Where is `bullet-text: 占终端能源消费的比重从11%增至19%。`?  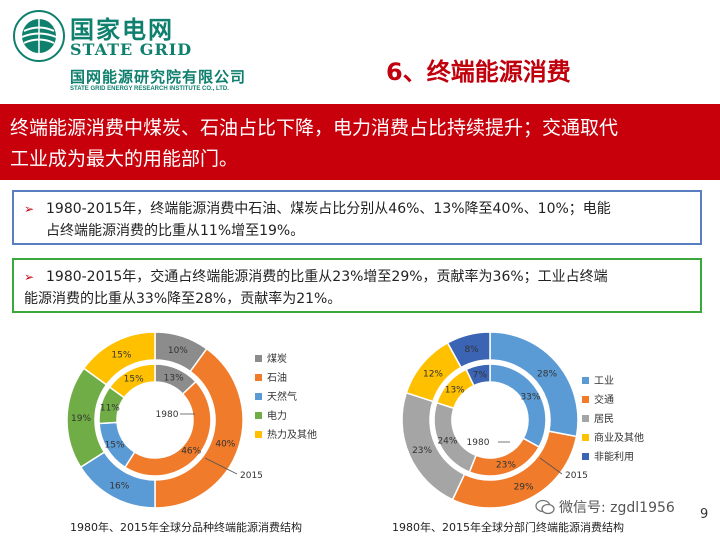
bullet-text: 占终端能源消费的比重从11%增至19%。 is located at coordinates (175, 231).